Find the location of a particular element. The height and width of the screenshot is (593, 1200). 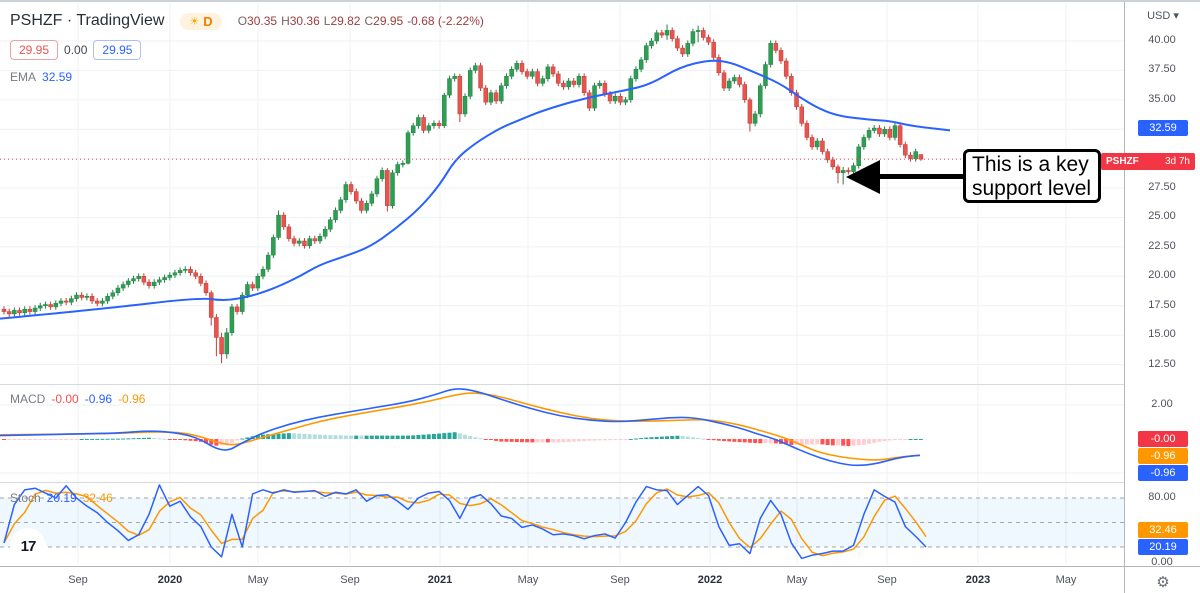

gear-icon: ⚙ is located at coordinates (1163, 581).